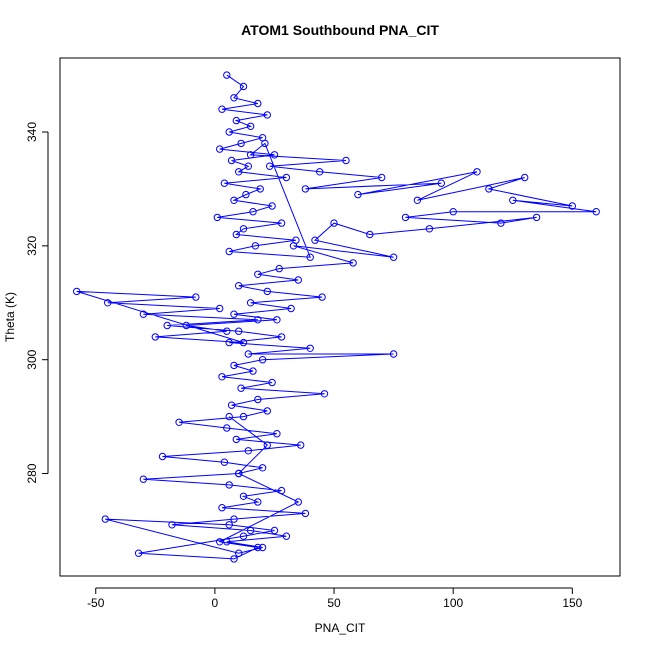 This screenshot has width=650, height=650. Describe the element at coordinates (340, 628) in the screenshot. I see `x-axis-label: PNA_CIT` at that location.